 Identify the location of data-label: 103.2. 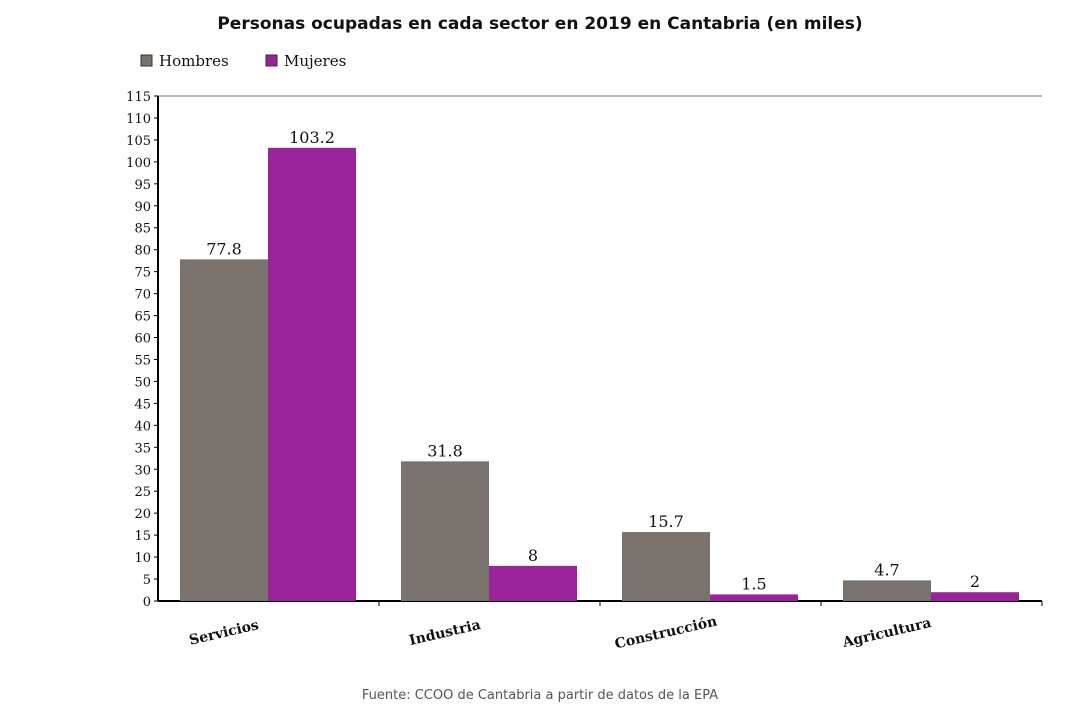
(312, 137).